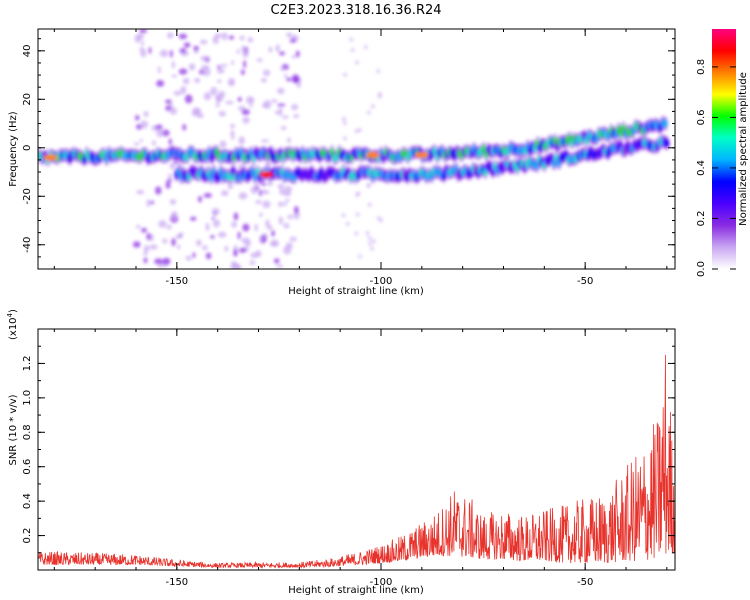 This screenshot has width=750, height=600. Describe the element at coordinates (27, 536) in the screenshot. I see `tick-label: 0.2` at that location.